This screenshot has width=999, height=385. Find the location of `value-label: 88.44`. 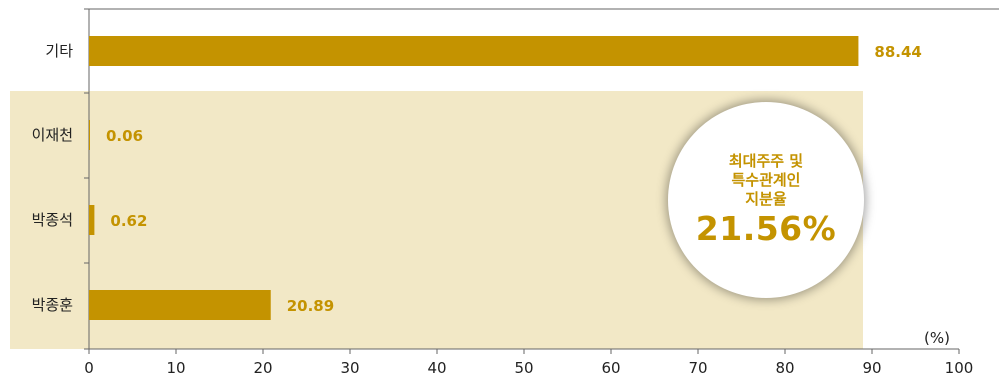

value-label: 88.44 is located at coordinates (897, 52).